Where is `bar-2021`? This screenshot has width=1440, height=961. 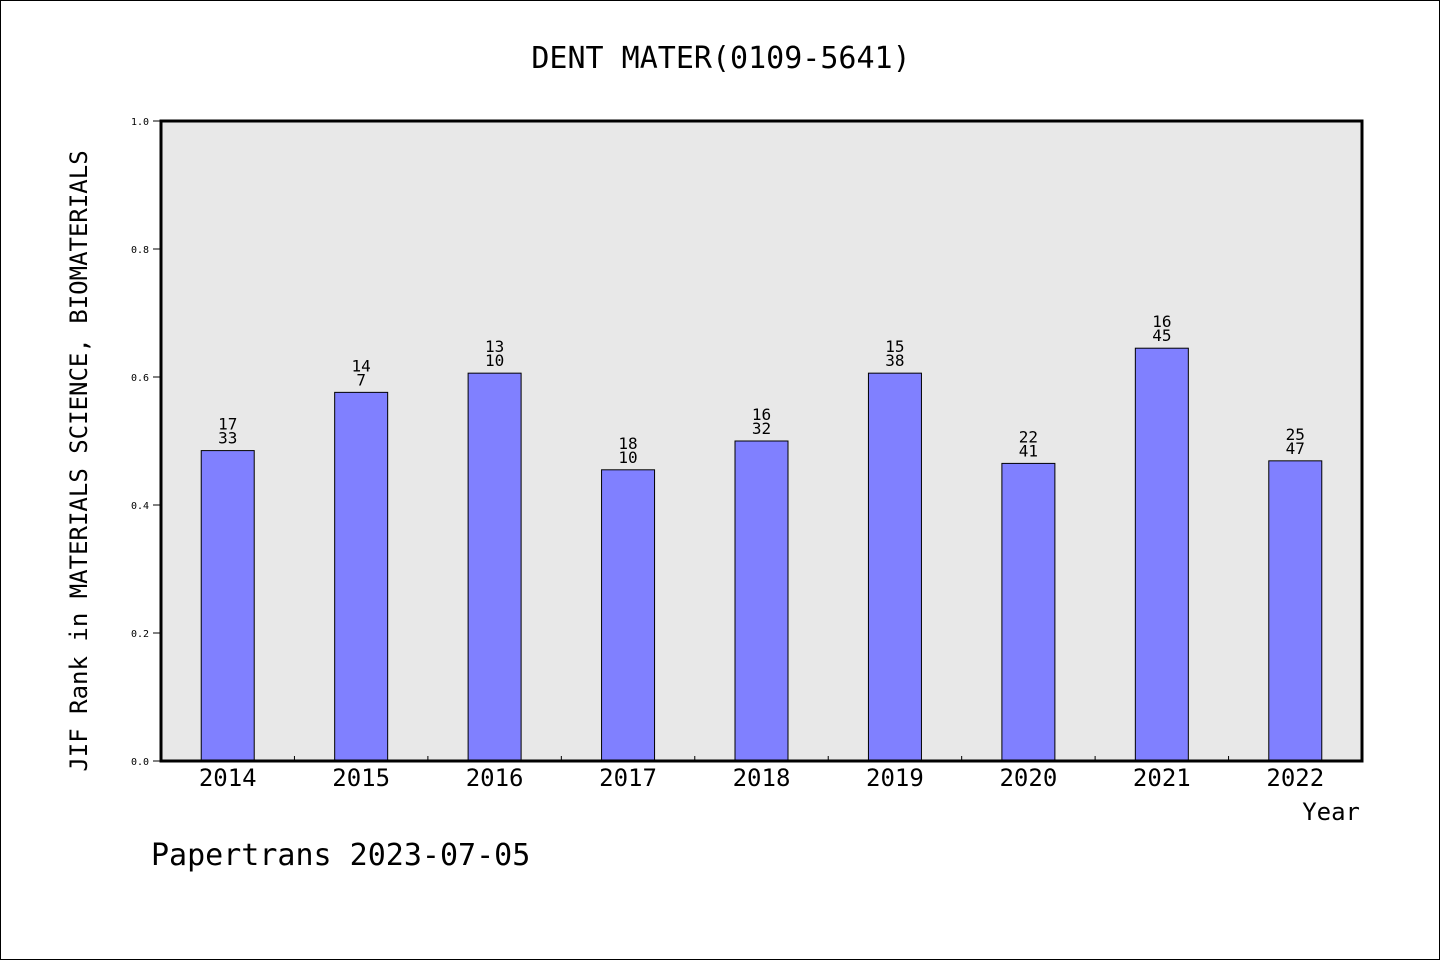 bar-2021 is located at coordinates (1161, 554).